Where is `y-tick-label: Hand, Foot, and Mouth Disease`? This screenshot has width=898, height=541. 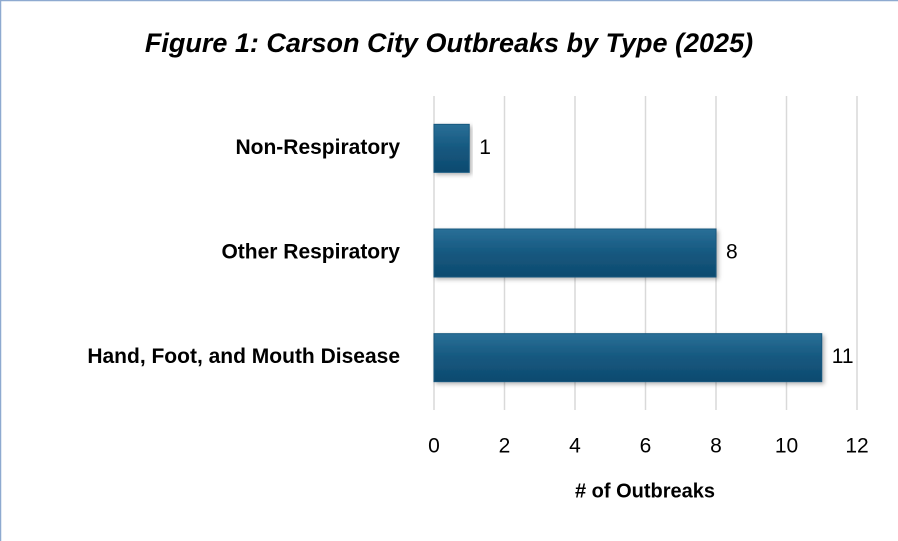 y-tick-label: Hand, Foot, and Mouth Disease is located at coordinates (243, 356).